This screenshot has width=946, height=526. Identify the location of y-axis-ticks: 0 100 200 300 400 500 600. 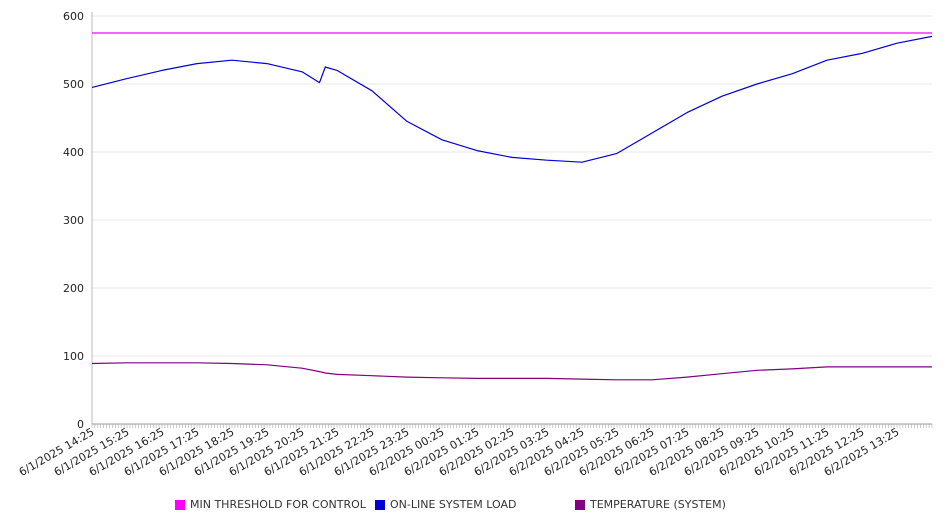
(73, 220).